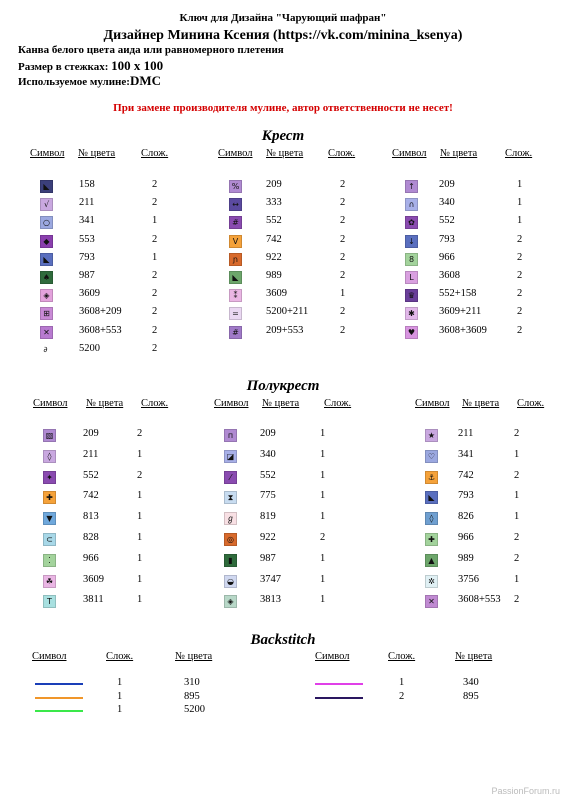 The height and width of the screenshot is (800, 566). I want to click on symbol-swatch: ✱, so click(411, 314).